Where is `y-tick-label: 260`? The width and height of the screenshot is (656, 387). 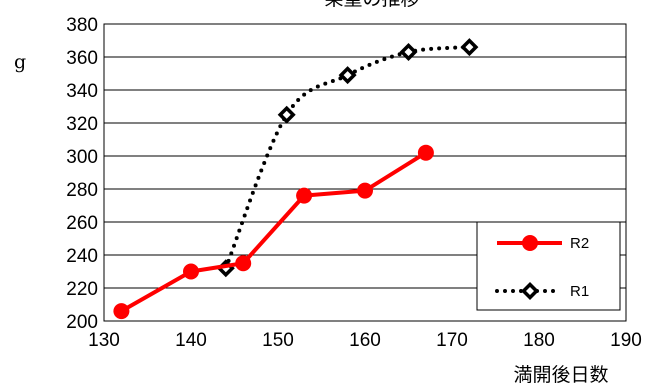
y-tick-label: 260 is located at coordinates (82, 223).